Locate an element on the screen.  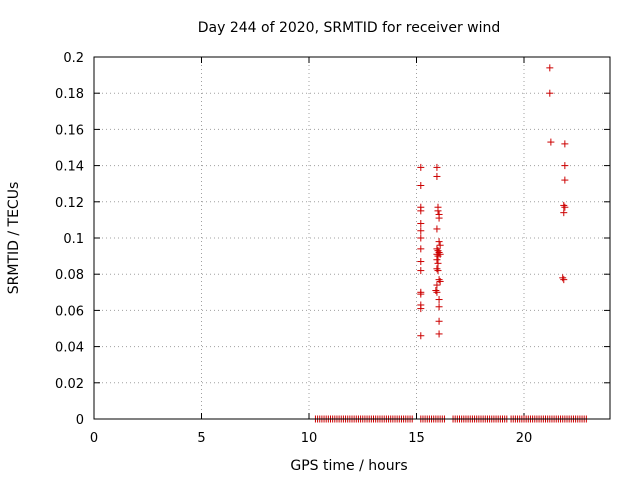
y-tick-label: 0.18 is located at coordinates (69, 94).